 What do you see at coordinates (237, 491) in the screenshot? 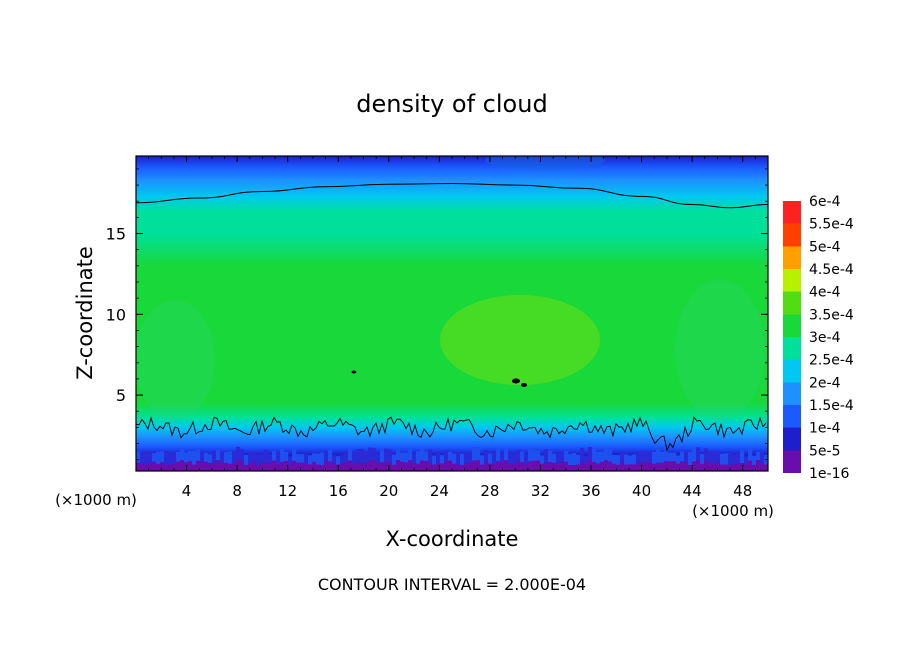
I see `x-tick-label: 8` at bounding box center [237, 491].